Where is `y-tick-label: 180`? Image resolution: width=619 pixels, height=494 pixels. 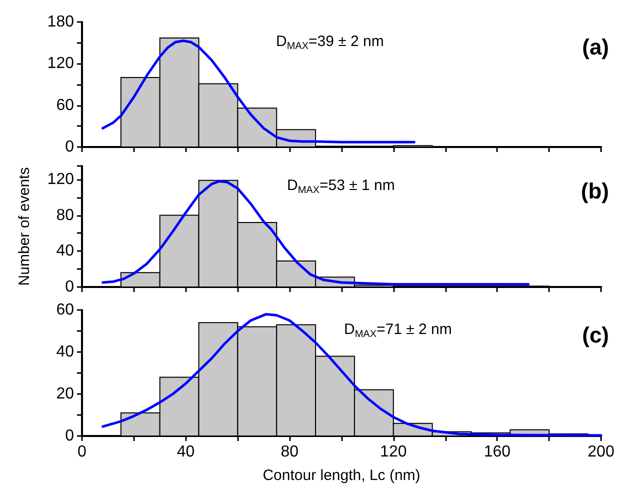 y-tick-label: 180 is located at coordinates (60, 22).